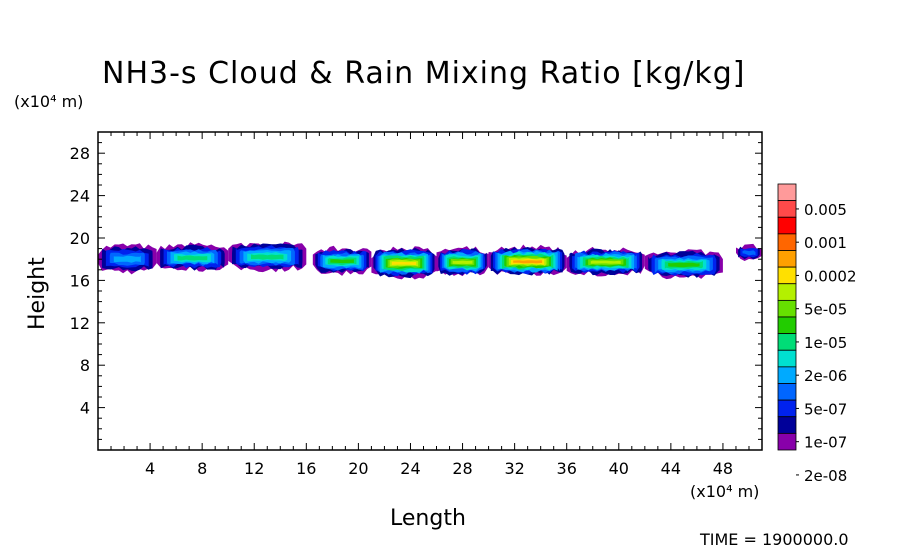 The height and width of the screenshot is (549, 904). I want to click on colorbar-label: 0.001, so click(825, 243).